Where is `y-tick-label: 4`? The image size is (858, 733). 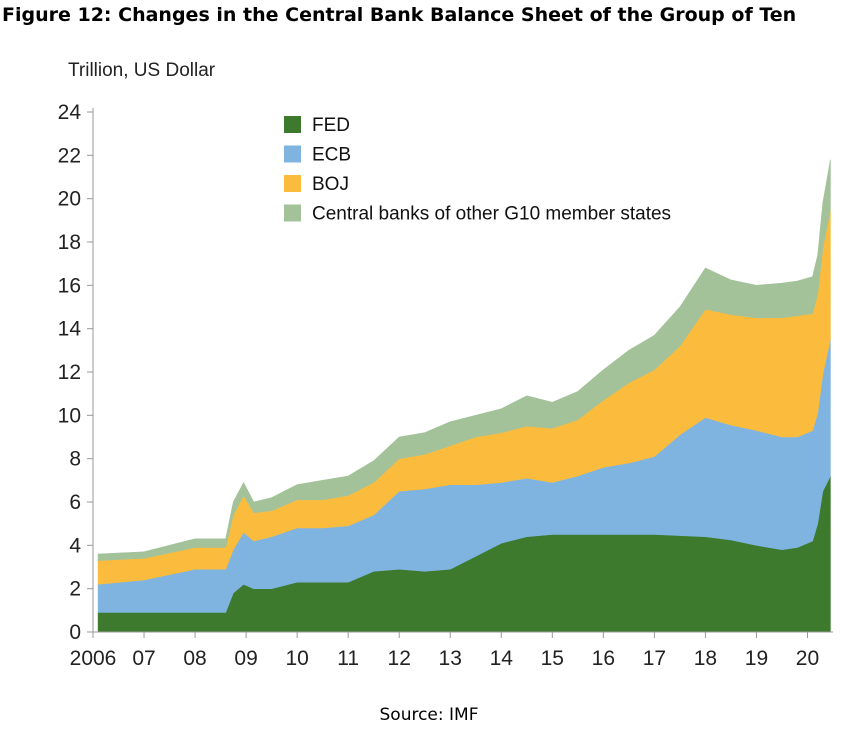
y-tick-label: 4 is located at coordinates (75, 545).